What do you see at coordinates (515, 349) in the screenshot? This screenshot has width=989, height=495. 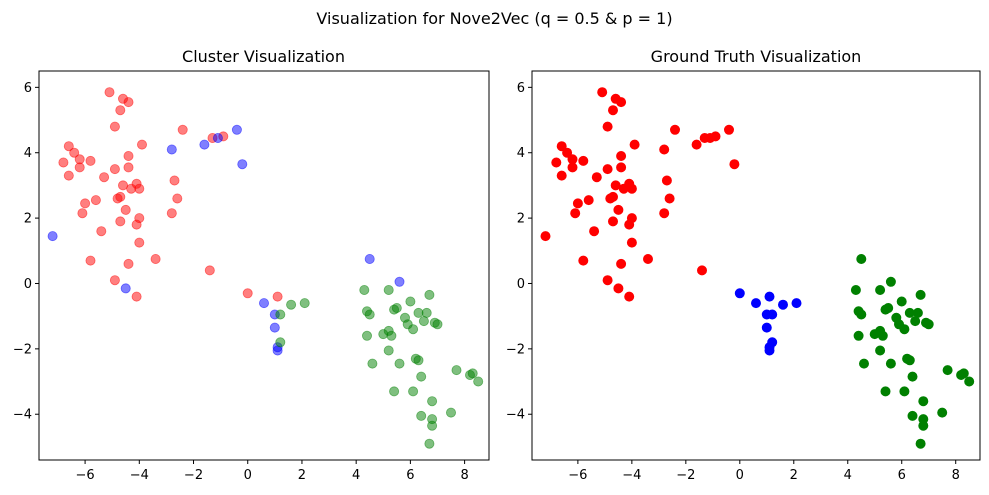 I see `truth-y-tick-label: −2` at bounding box center [515, 349].